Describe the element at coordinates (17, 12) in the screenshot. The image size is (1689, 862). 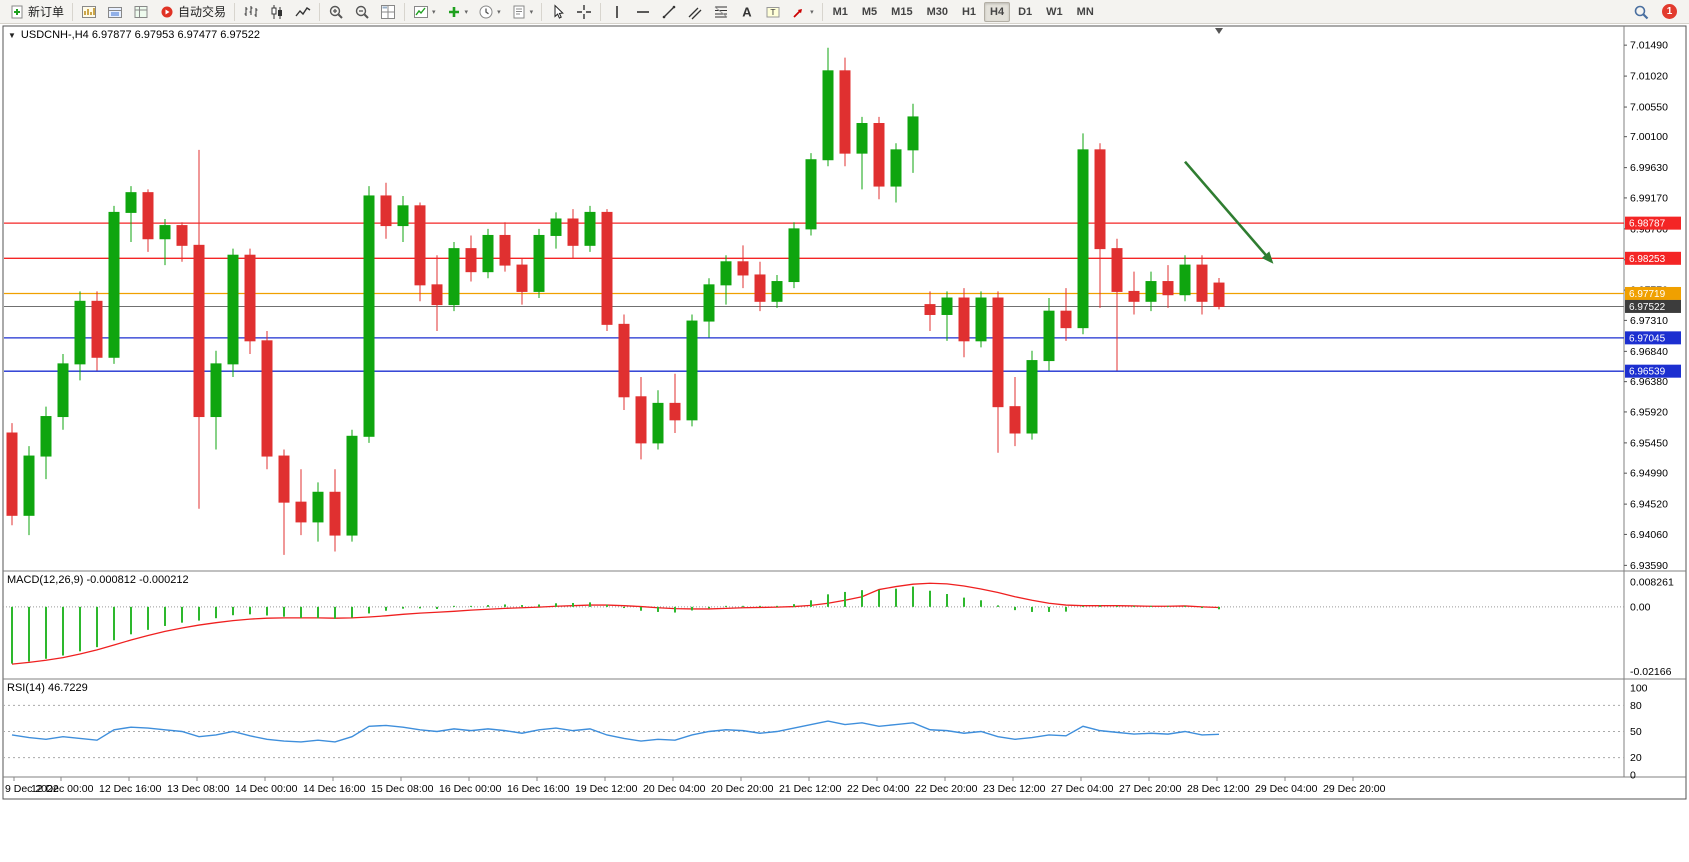
I see `new-order-icon` at that location.